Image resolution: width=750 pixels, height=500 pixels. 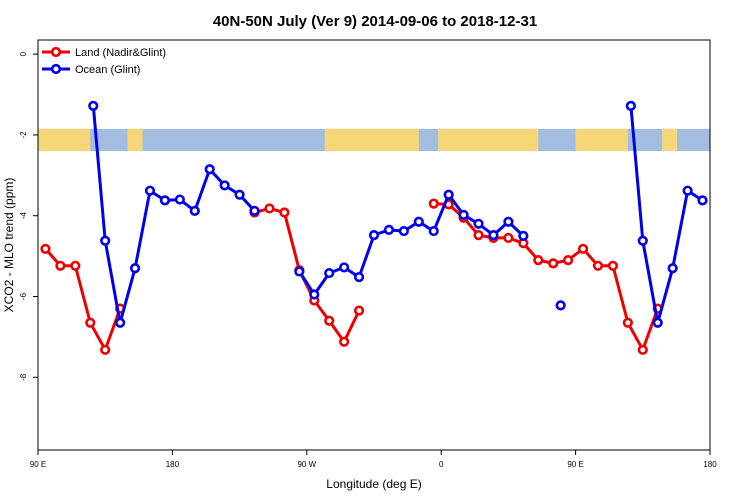 What do you see at coordinates (56, 52) in the screenshot?
I see `legend-land-marker` at bounding box center [56, 52].